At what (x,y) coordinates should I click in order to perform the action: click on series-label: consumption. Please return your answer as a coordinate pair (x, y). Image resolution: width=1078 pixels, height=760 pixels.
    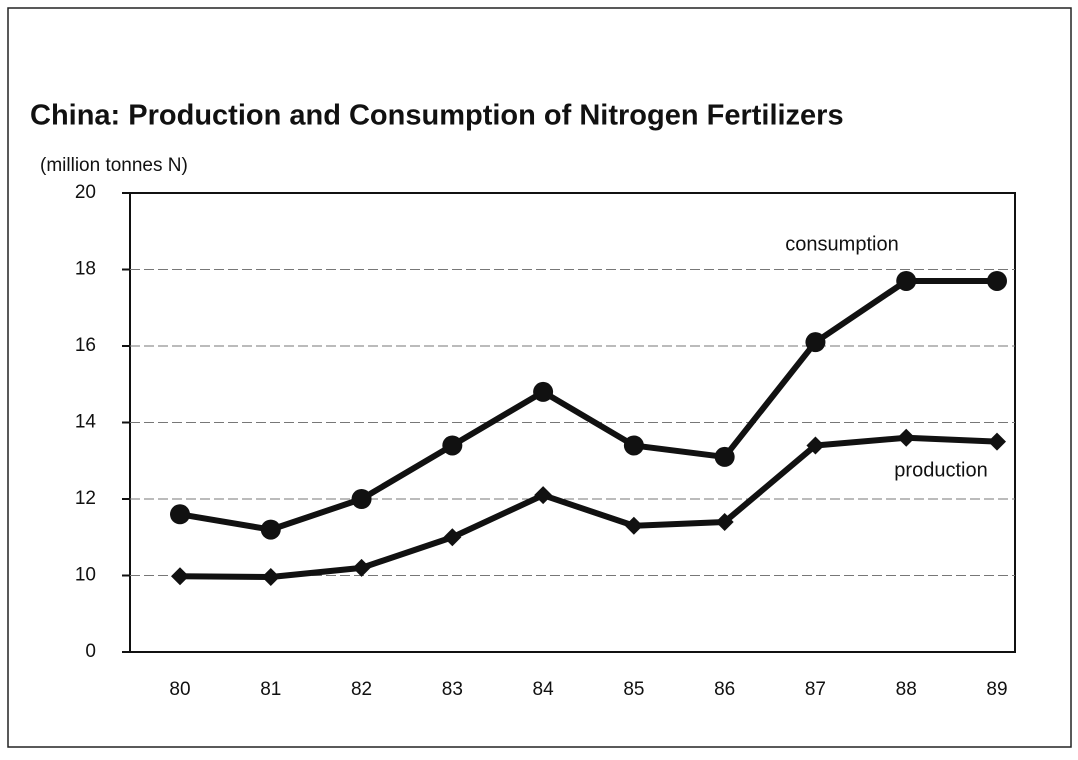
    Looking at the image, I should click on (841, 244).